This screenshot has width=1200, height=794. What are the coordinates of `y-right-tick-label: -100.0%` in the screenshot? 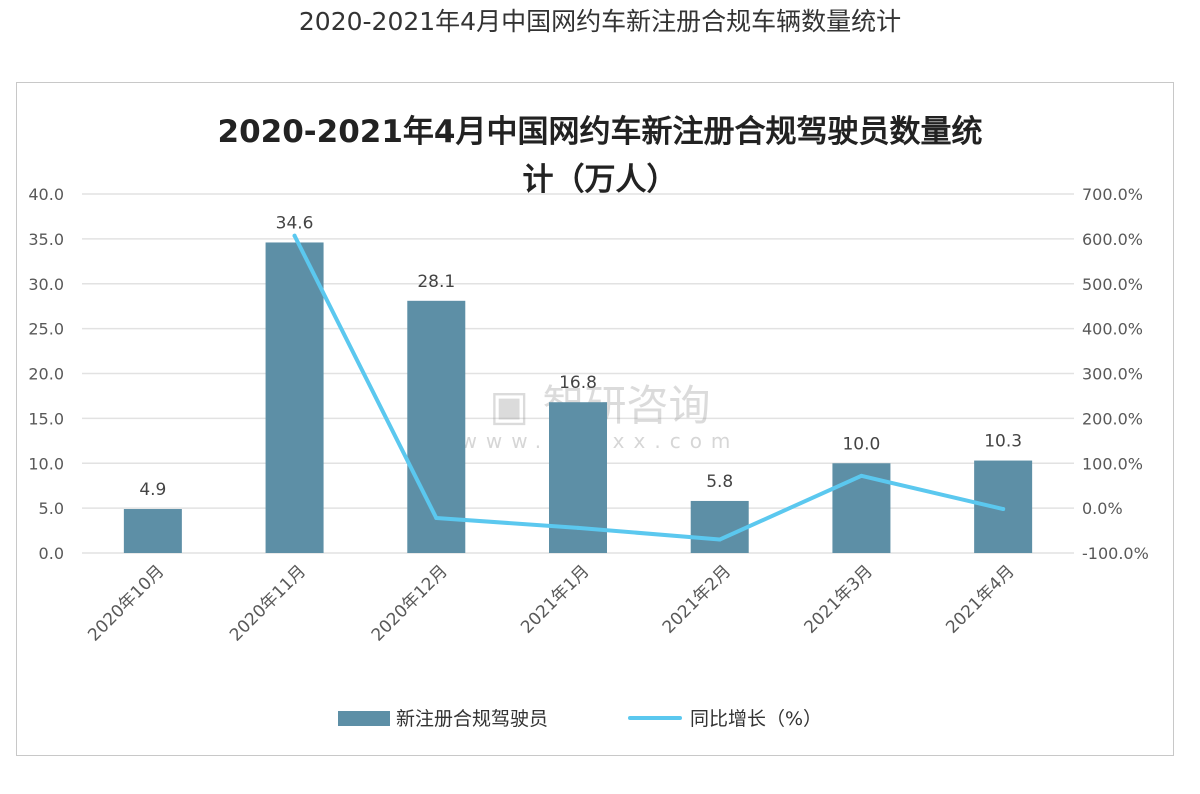 It's located at (1115, 553).